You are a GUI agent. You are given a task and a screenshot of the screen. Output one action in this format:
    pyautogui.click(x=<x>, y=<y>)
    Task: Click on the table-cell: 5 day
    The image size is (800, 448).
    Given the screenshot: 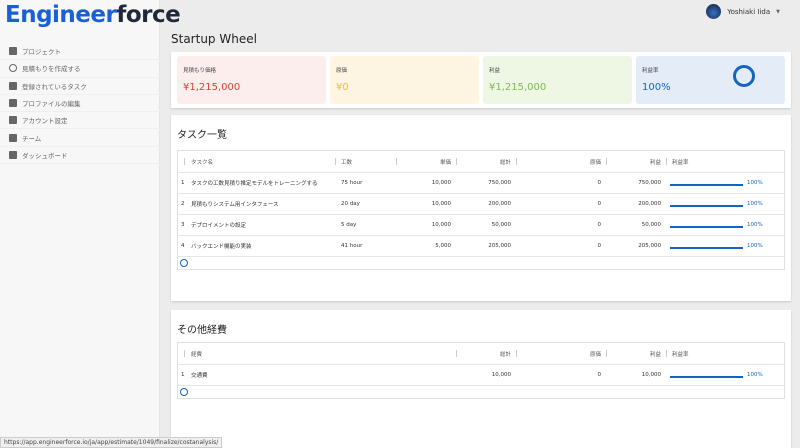 What is the action you would take?
    pyautogui.click(x=349, y=225)
    